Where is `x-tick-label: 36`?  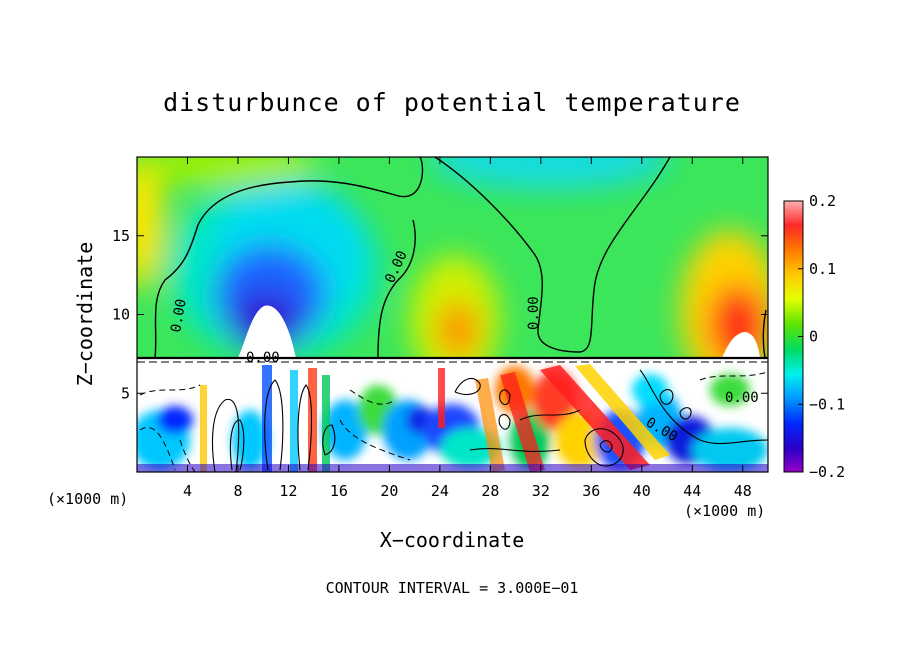
x-tick-label: 36 is located at coordinates (591, 491).